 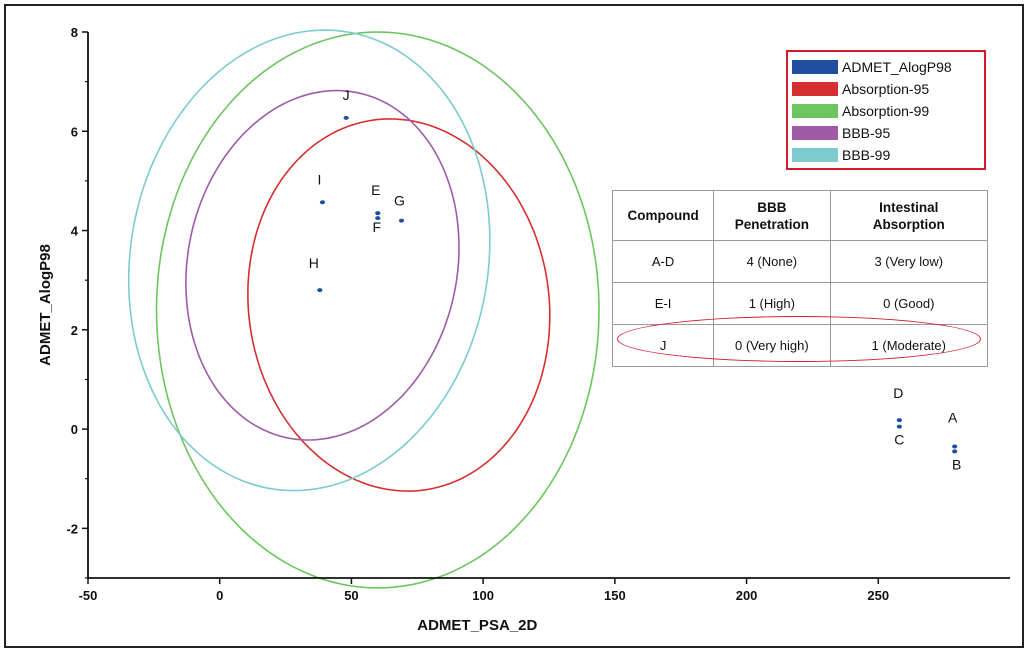 I want to click on y-tick-label: 6, so click(x=74, y=131).